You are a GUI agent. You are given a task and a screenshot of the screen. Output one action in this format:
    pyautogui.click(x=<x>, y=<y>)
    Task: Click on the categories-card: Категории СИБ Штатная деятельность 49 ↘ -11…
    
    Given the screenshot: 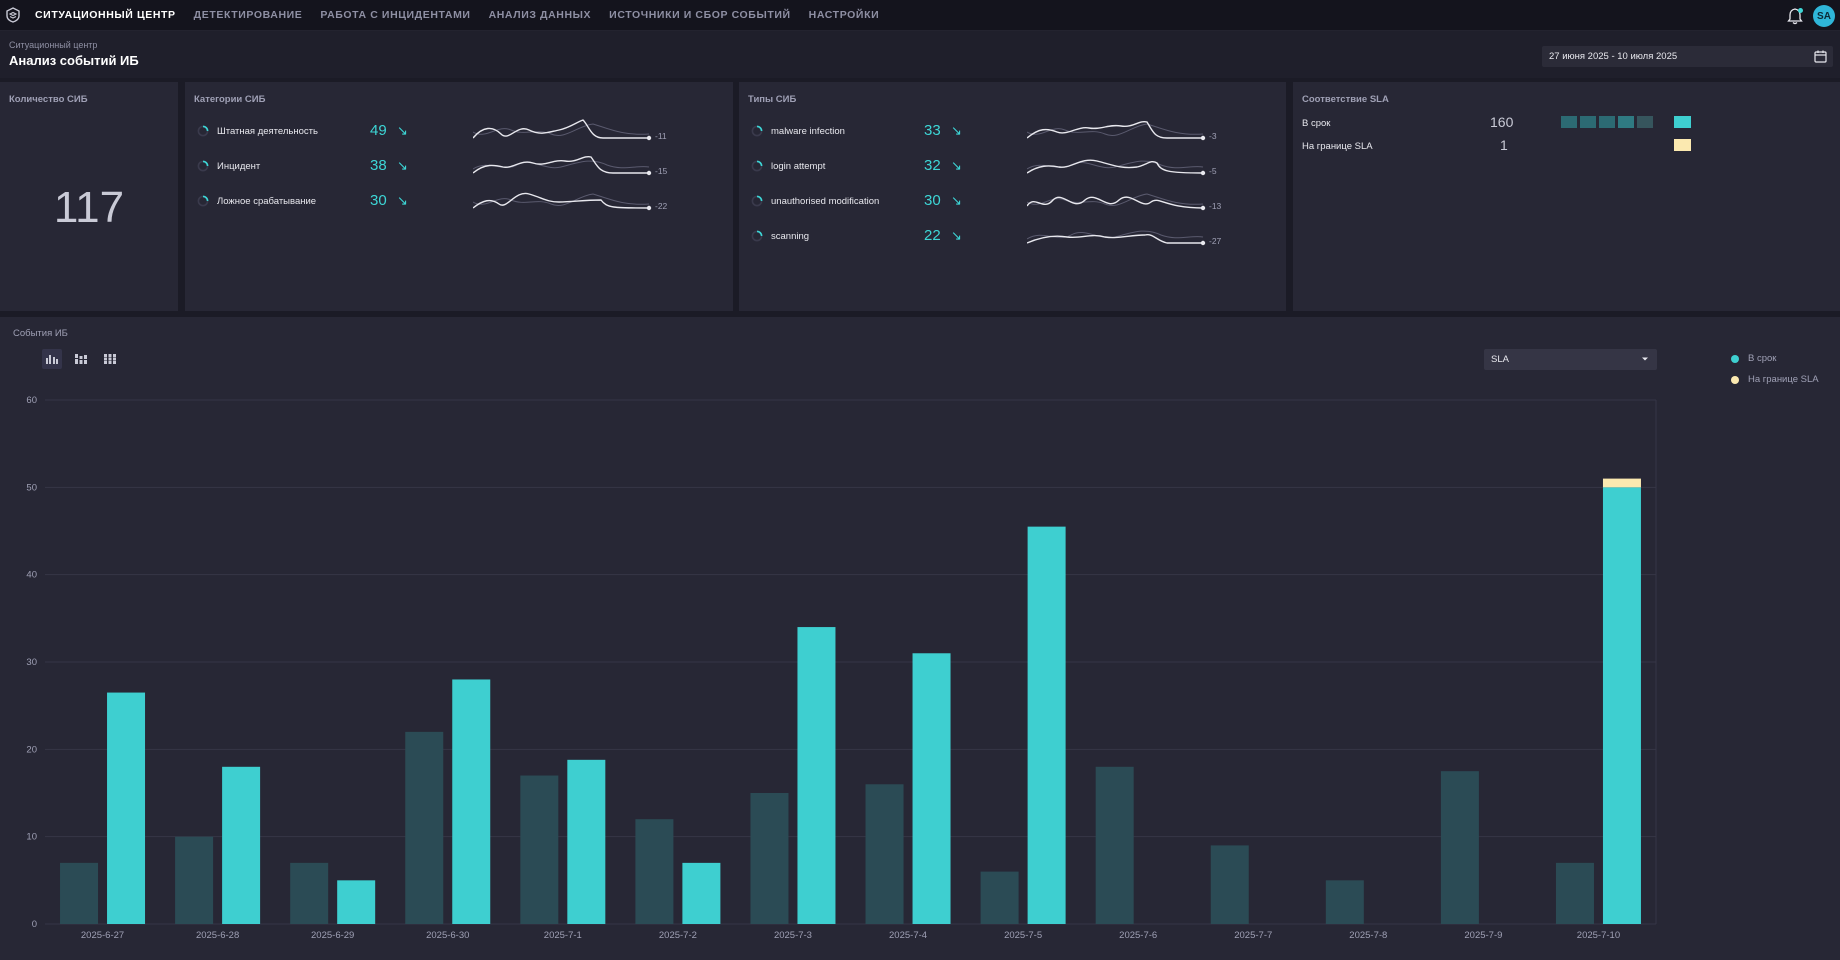 What is the action you would take?
    pyautogui.click(x=459, y=196)
    